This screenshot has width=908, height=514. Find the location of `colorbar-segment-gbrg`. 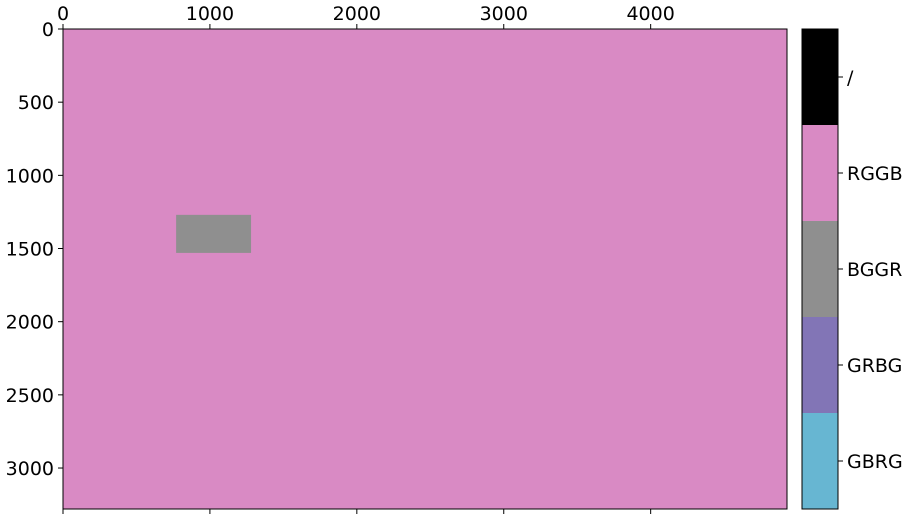

colorbar-segment-gbrg is located at coordinates (820, 461).